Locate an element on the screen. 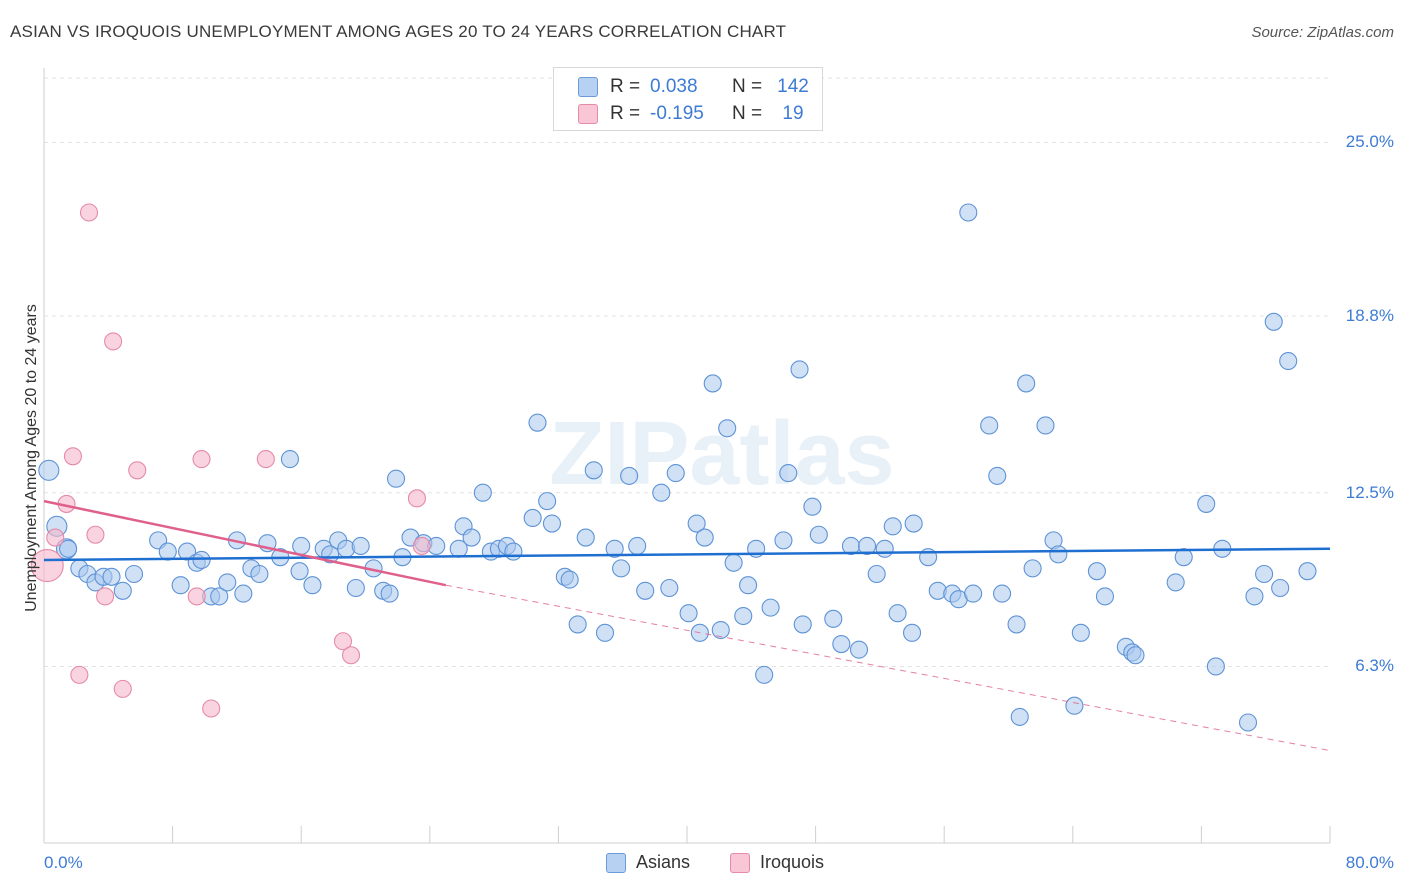  legend-row-iroquois: R = -0.195 N = 19 is located at coordinates (698, 114).